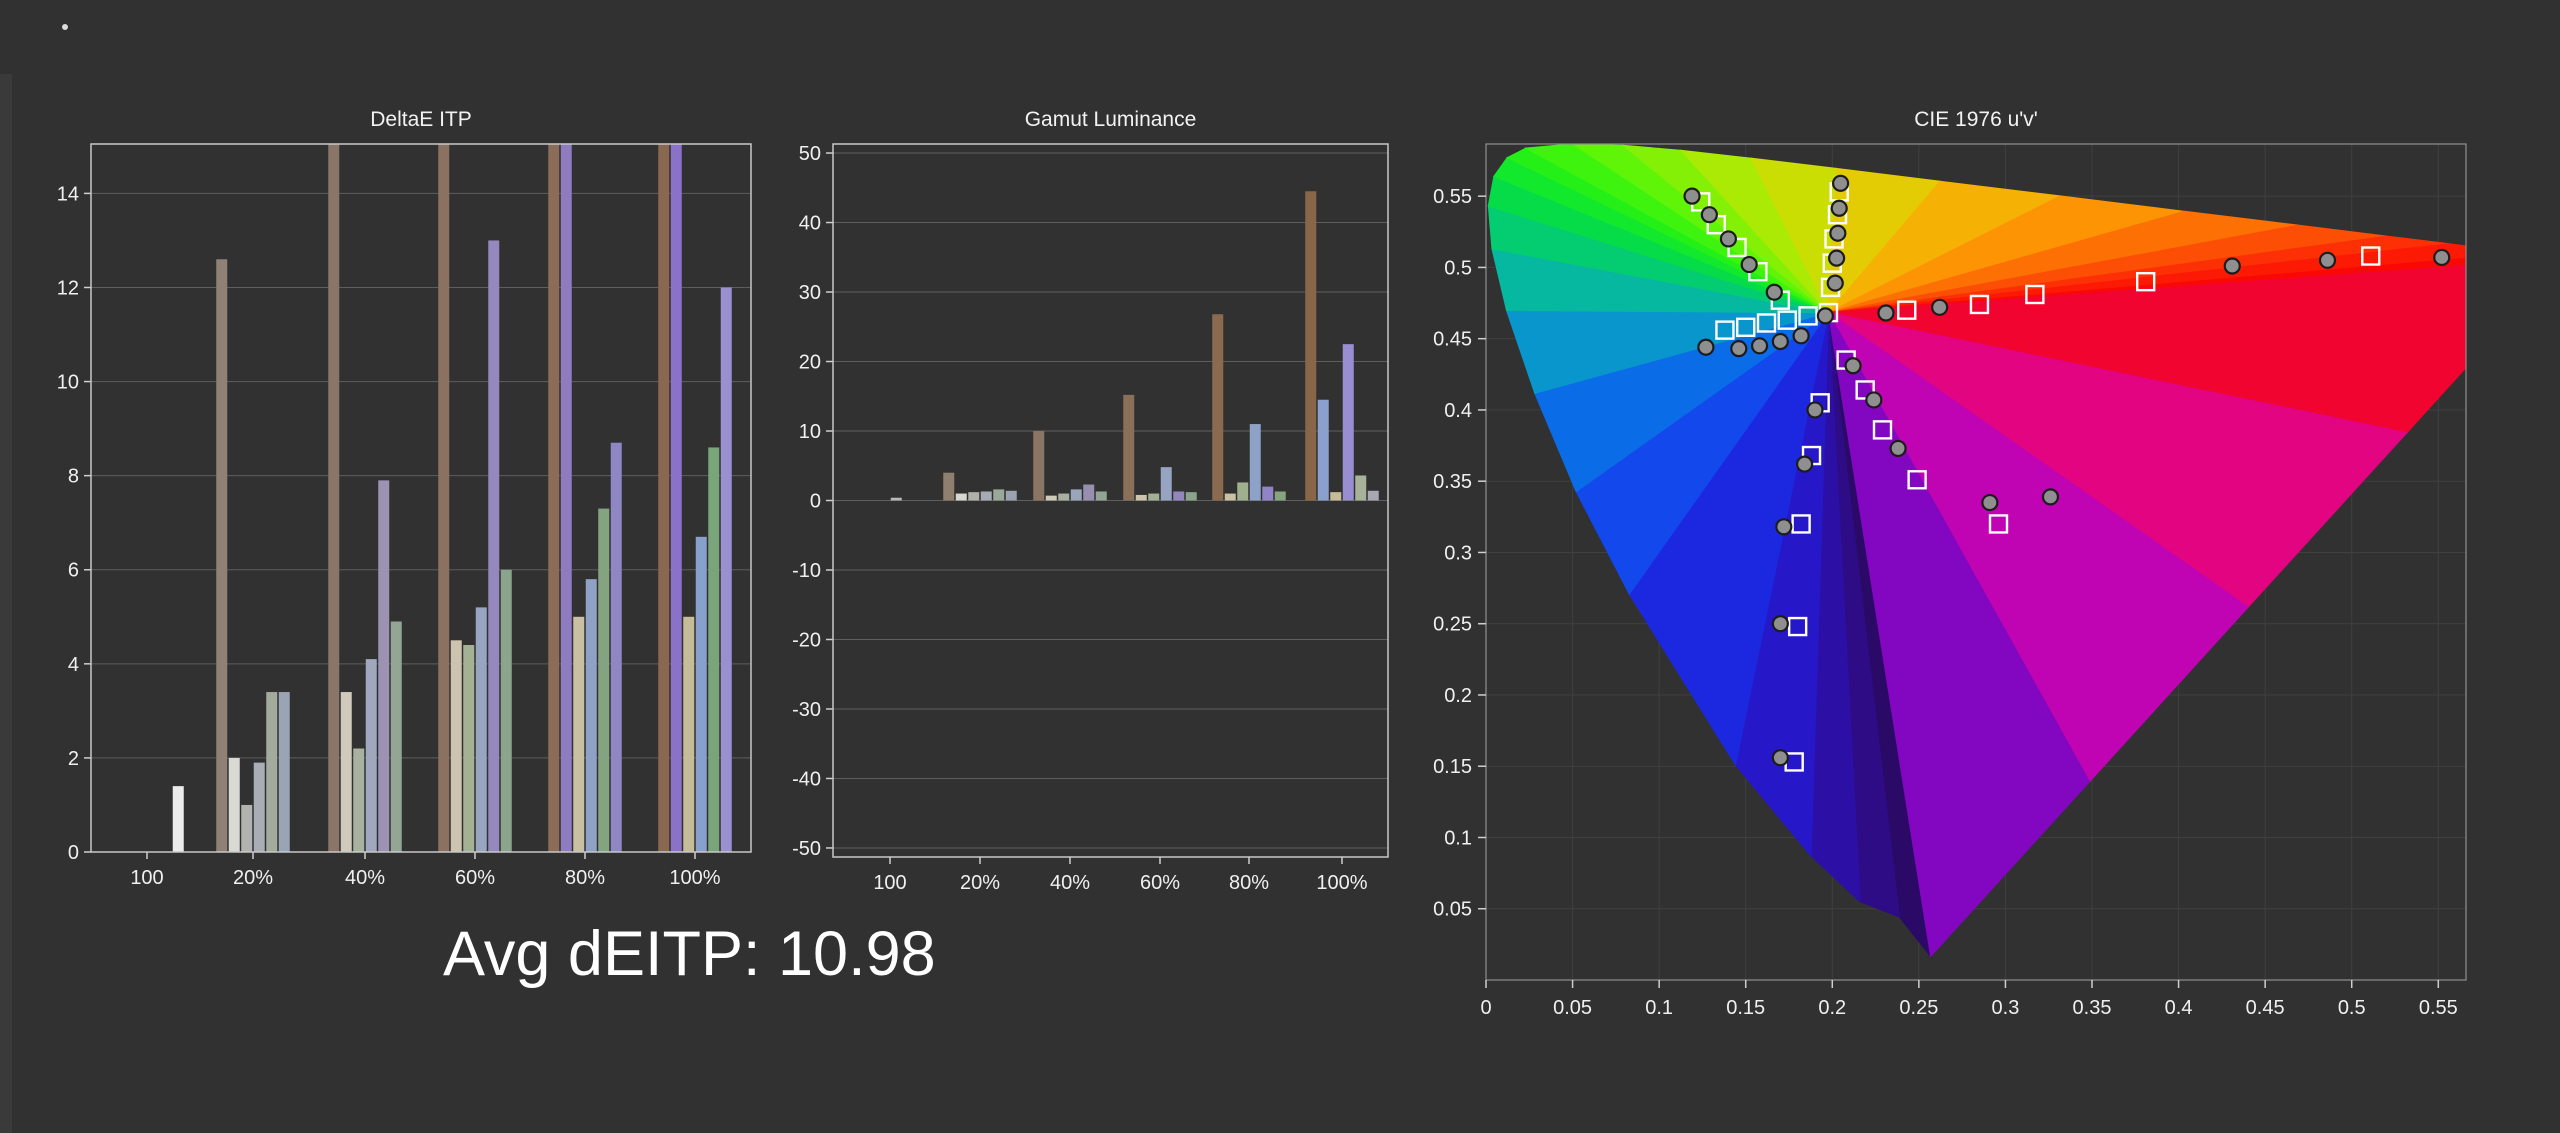  Describe the element at coordinates (1458, 696) in the screenshot. I see `y-tick-label: 0.2` at that location.